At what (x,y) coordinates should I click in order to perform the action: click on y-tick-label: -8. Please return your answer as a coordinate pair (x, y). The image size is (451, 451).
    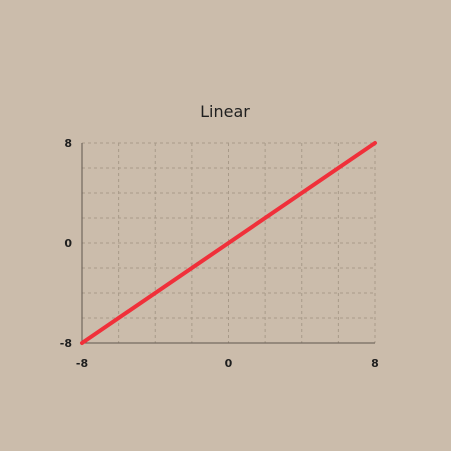
    Looking at the image, I should click on (66, 343).